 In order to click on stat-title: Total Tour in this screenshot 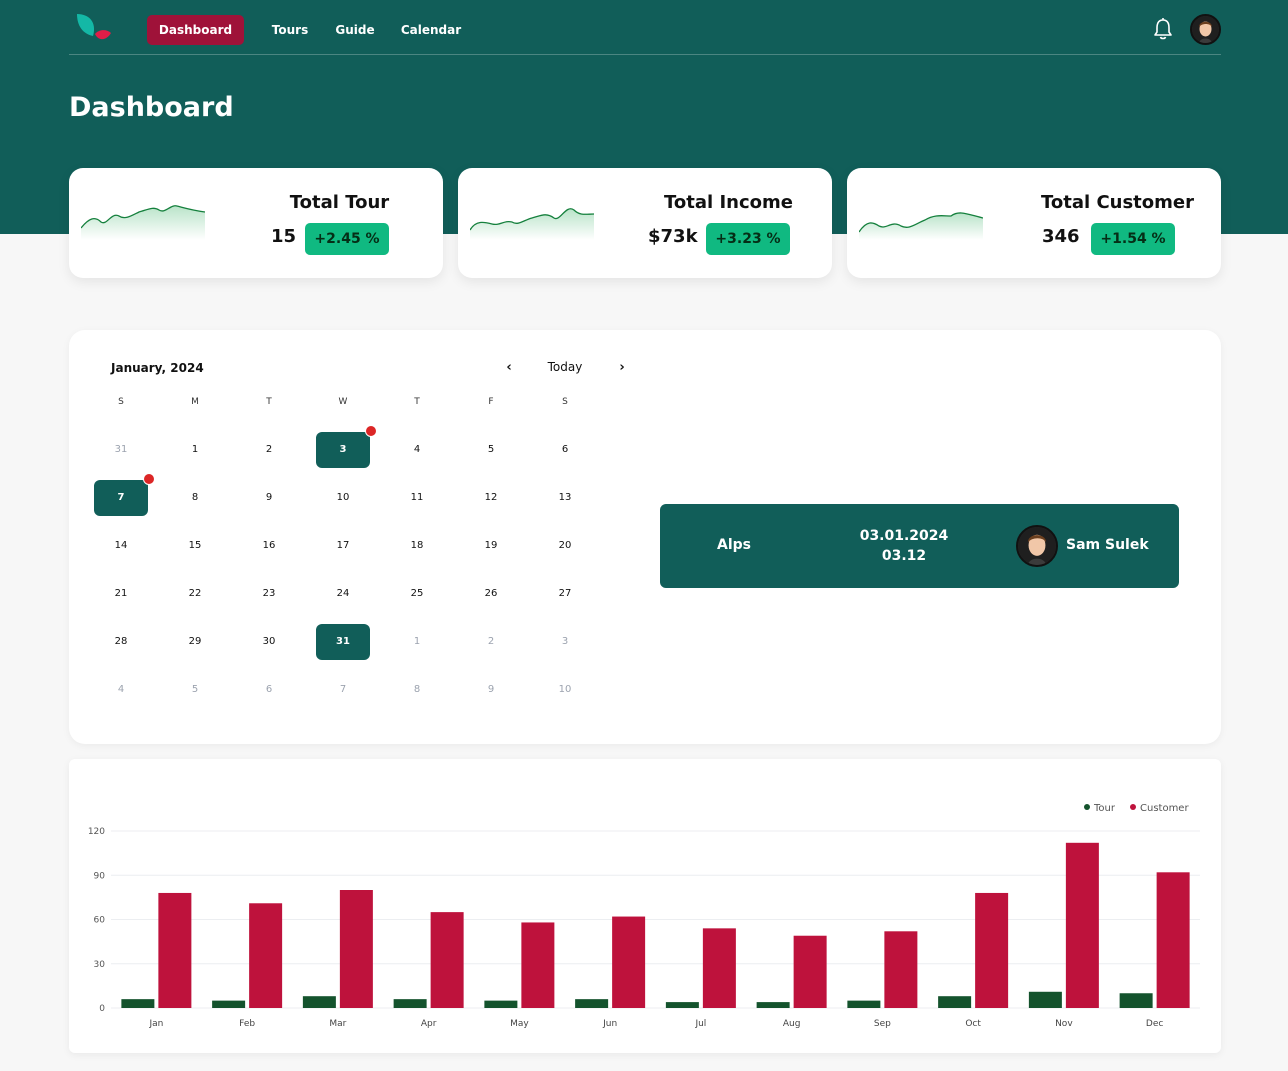, I will do `click(339, 202)`.